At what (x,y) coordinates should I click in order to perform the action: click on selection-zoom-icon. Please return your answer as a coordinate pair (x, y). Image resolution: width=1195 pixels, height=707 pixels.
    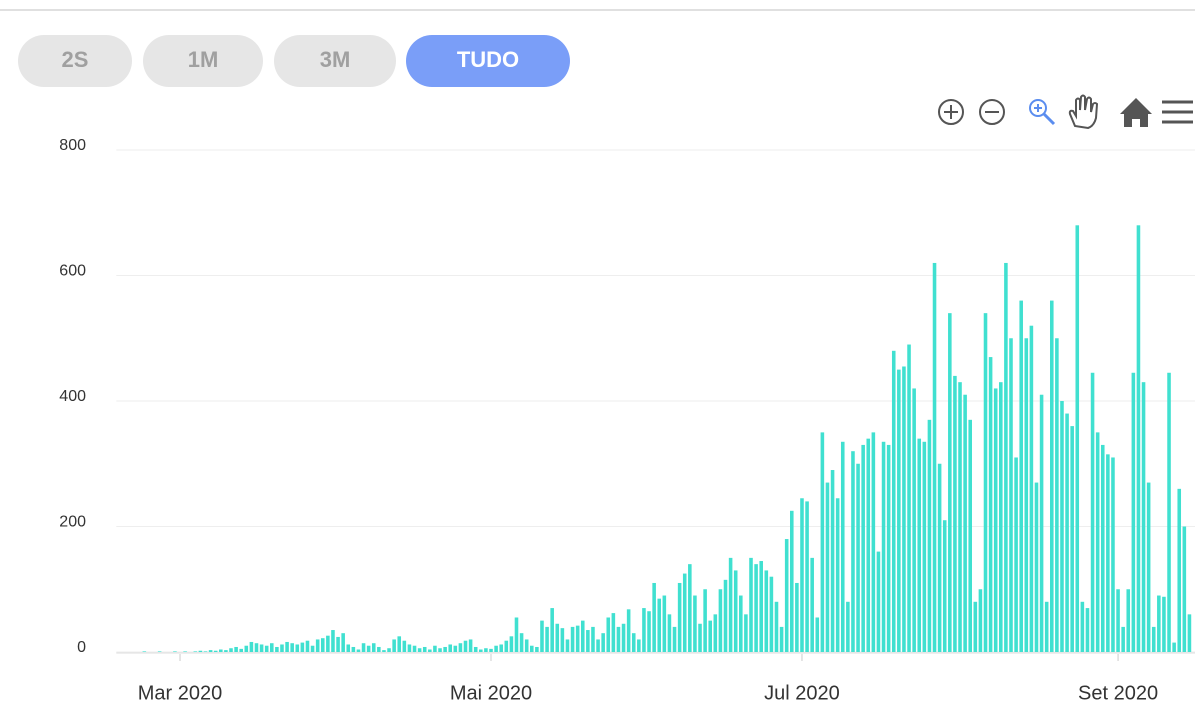
    Looking at the image, I should click on (1042, 112).